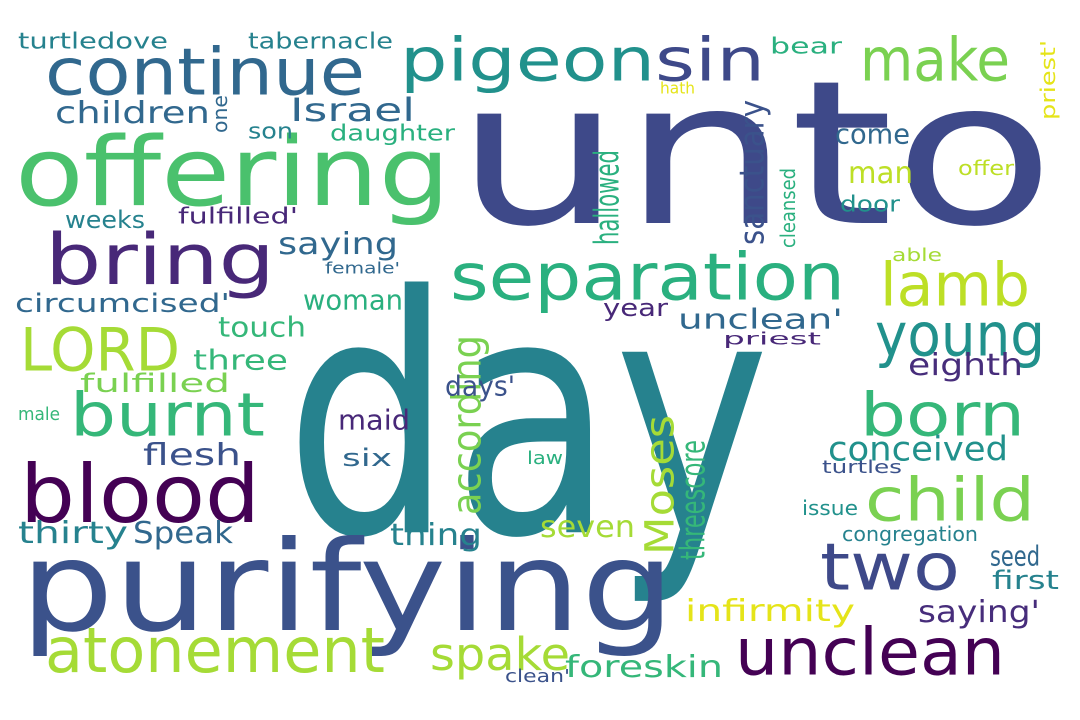 The image size is (1080, 720). I want to click on word: cleansed, so click(788, 208).